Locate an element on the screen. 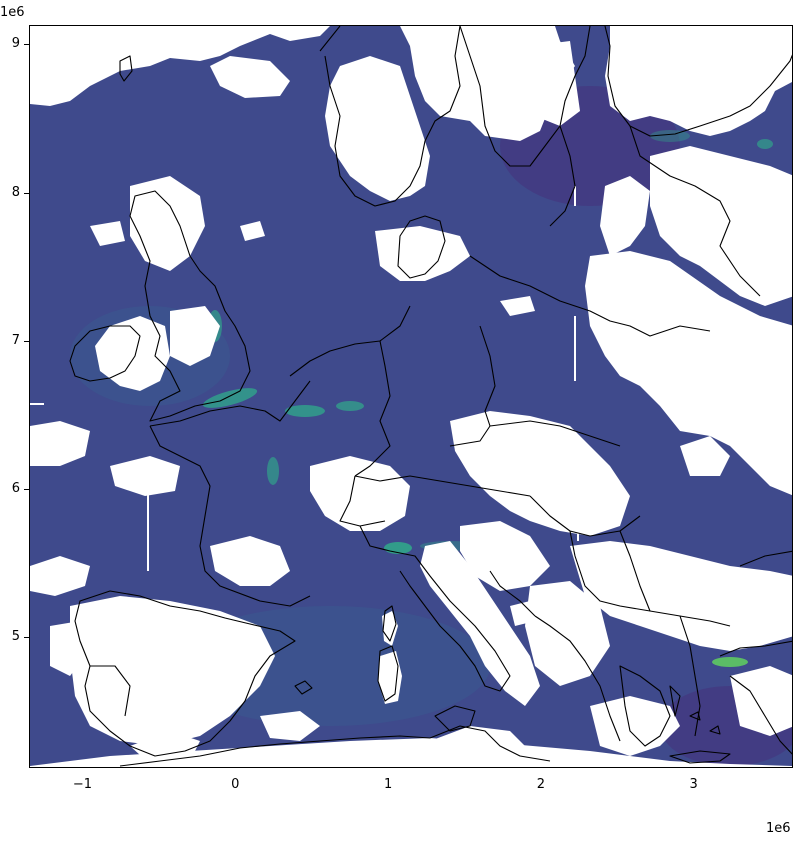 The height and width of the screenshot is (847, 802). x-tick-label: −1 is located at coordinates (82, 784).